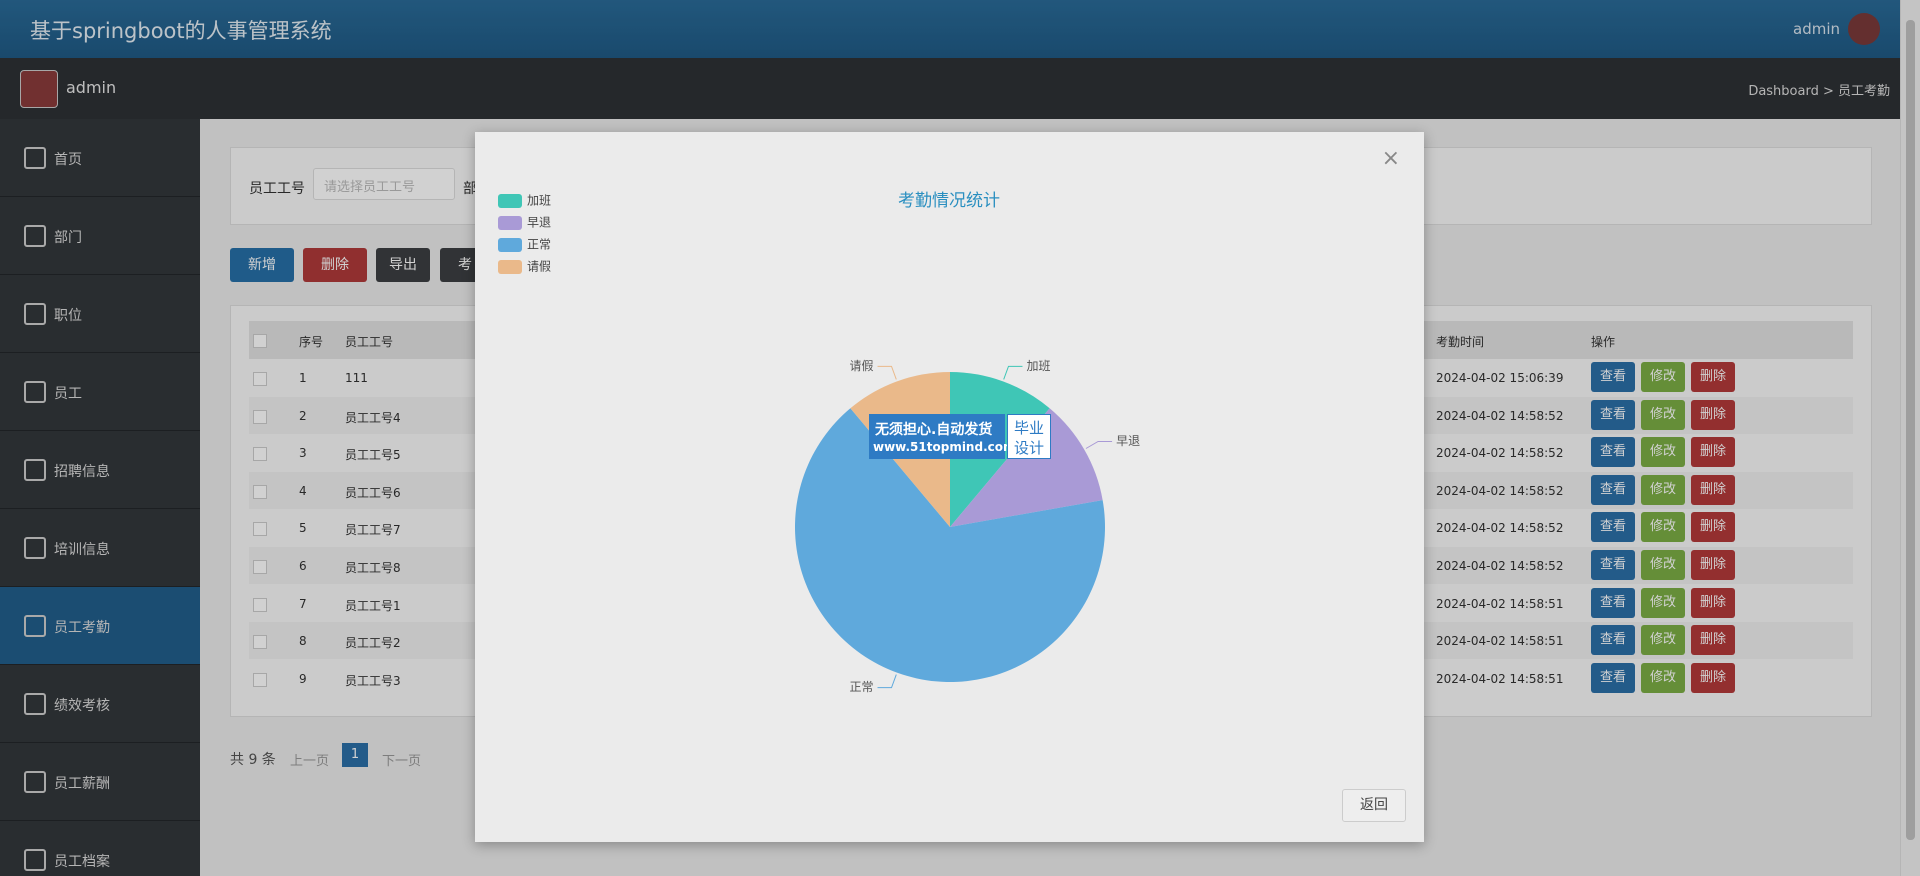 The image size is (1920, 876). What do you see at coordinates (303, 641) in the screenshot?
I see `table-cell: 8` at bounding box center [303, 641].